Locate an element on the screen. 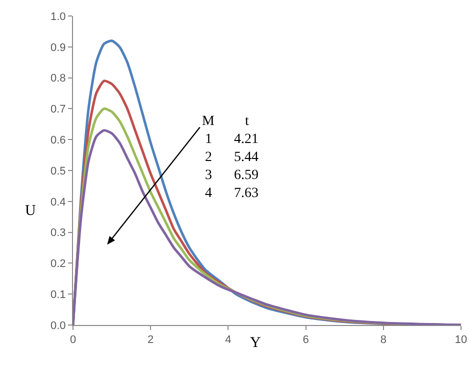 The image size is (474, 367). annotation: 2 is located at coordinates (208, 157).